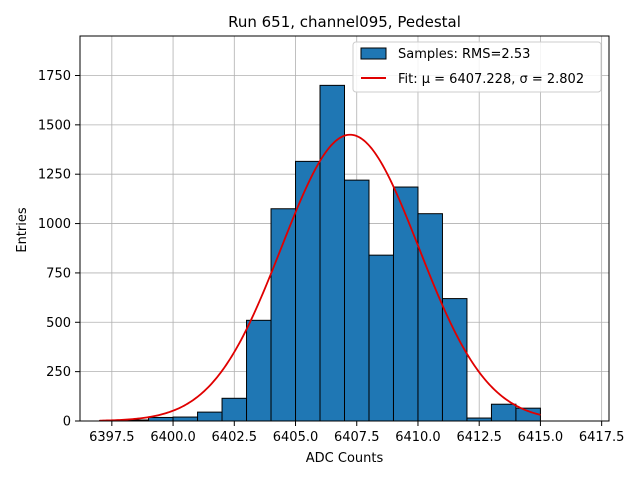 Image resolution: width=640 pixels, height=480 pixels. Describe the element at coordinates (58, 323) in the screenshot. I see `y-tick-label: 500` at that location.